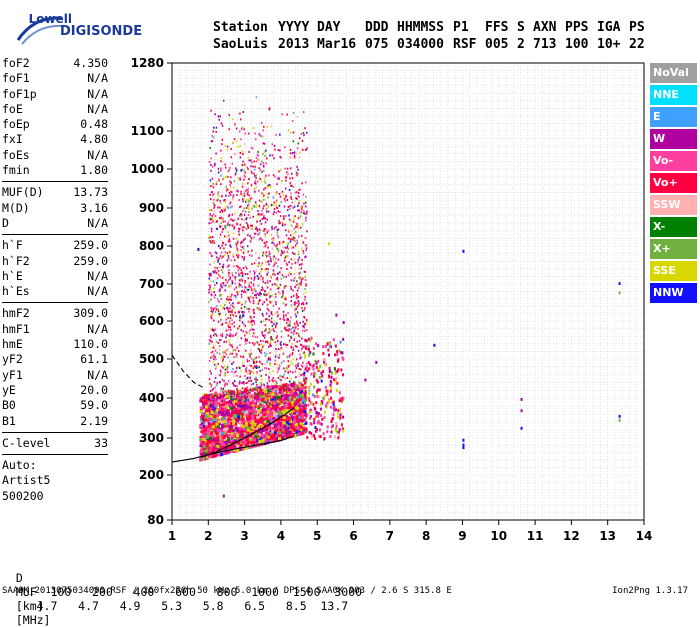  I want to click on y-tick-label: 1000, so click(147, 169).